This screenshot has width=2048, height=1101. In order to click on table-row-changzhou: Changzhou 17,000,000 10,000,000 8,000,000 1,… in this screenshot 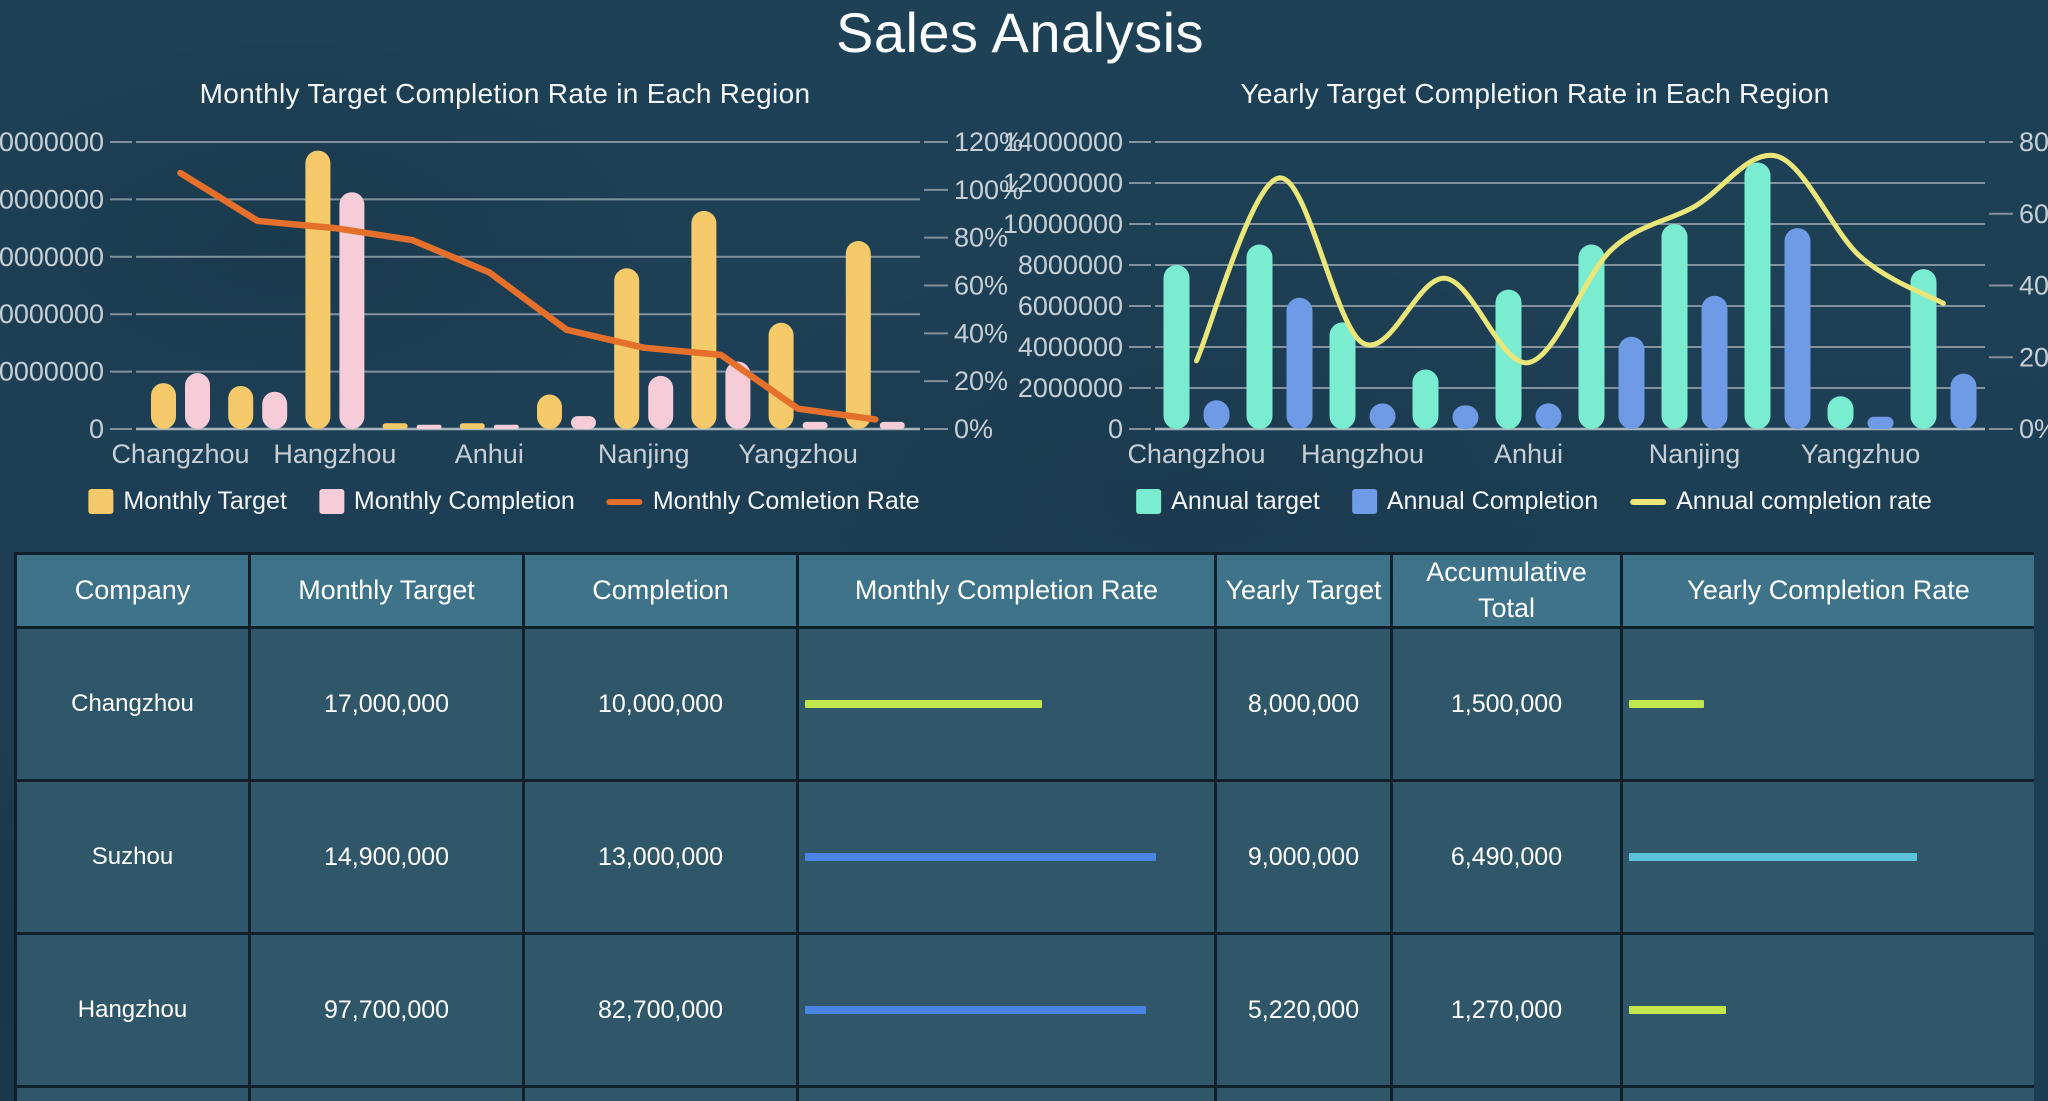, I will do `click(1024, 704)`.